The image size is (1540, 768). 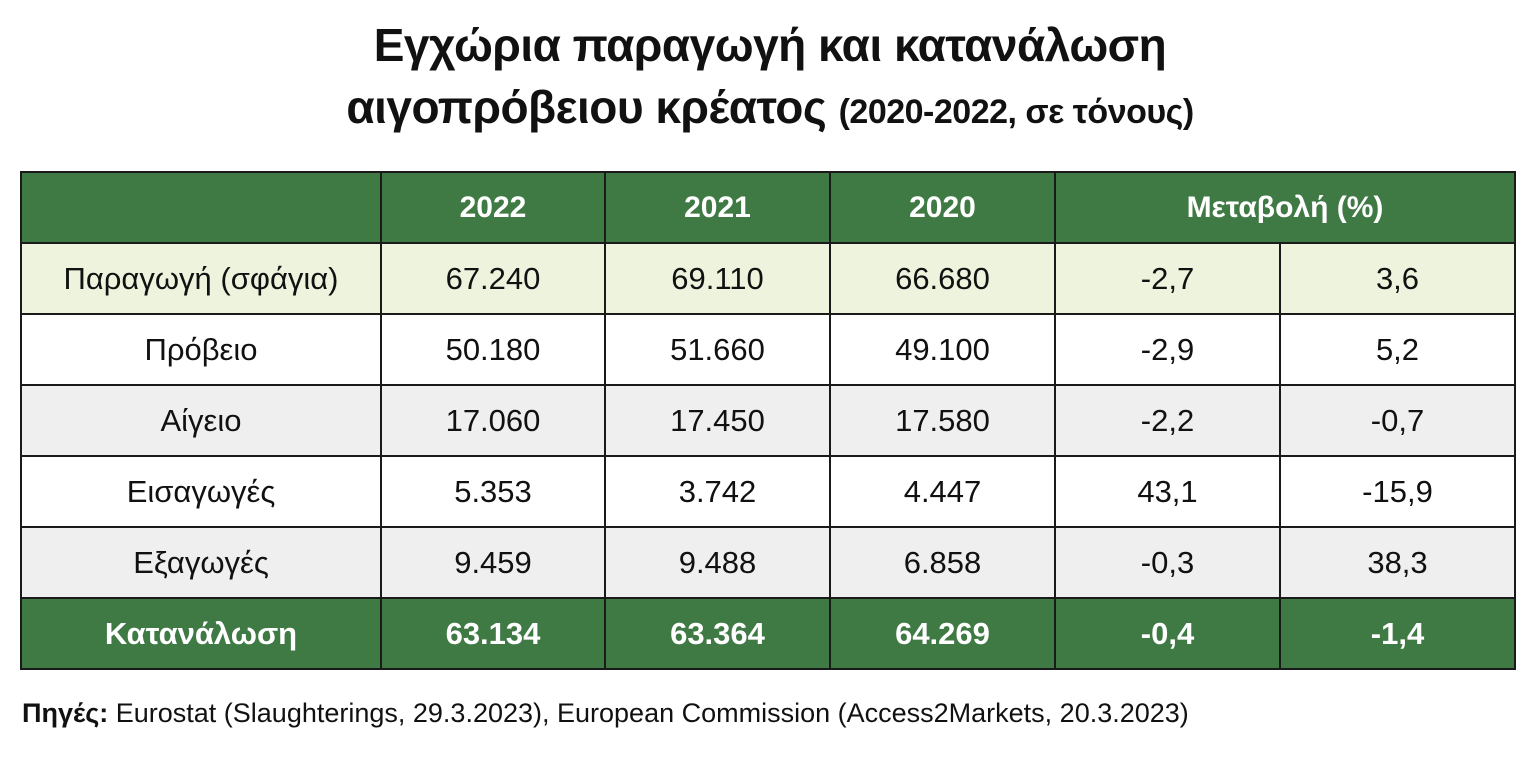 What do you see at coordinates (493, 562) in the screenshot?
I see `value-2022: 9.459` at bounding box center [493, 562].